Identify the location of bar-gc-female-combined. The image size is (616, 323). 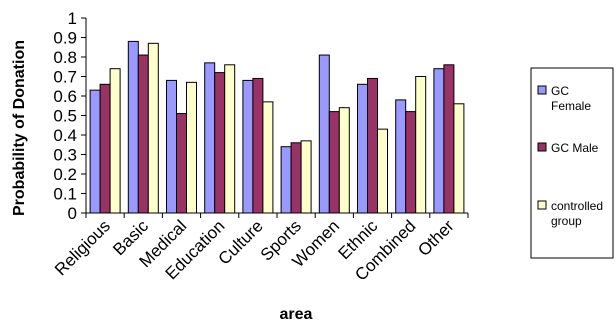
(401, 156).